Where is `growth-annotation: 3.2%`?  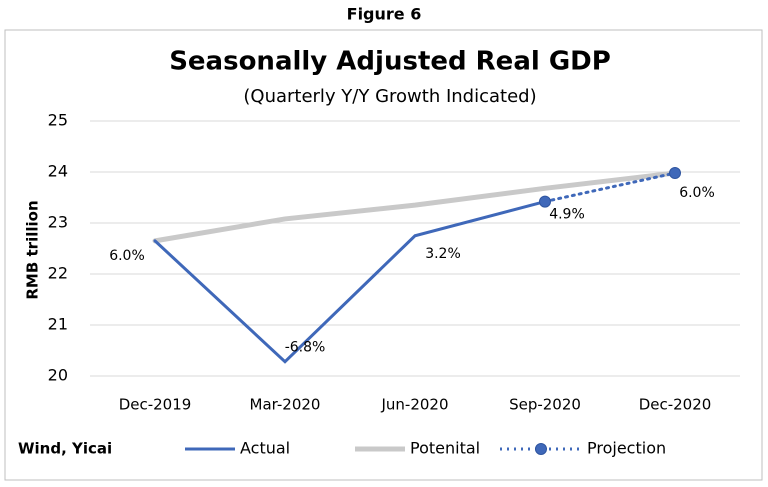
growth-annotation: 3.2% is located at coordinates (443, 254).